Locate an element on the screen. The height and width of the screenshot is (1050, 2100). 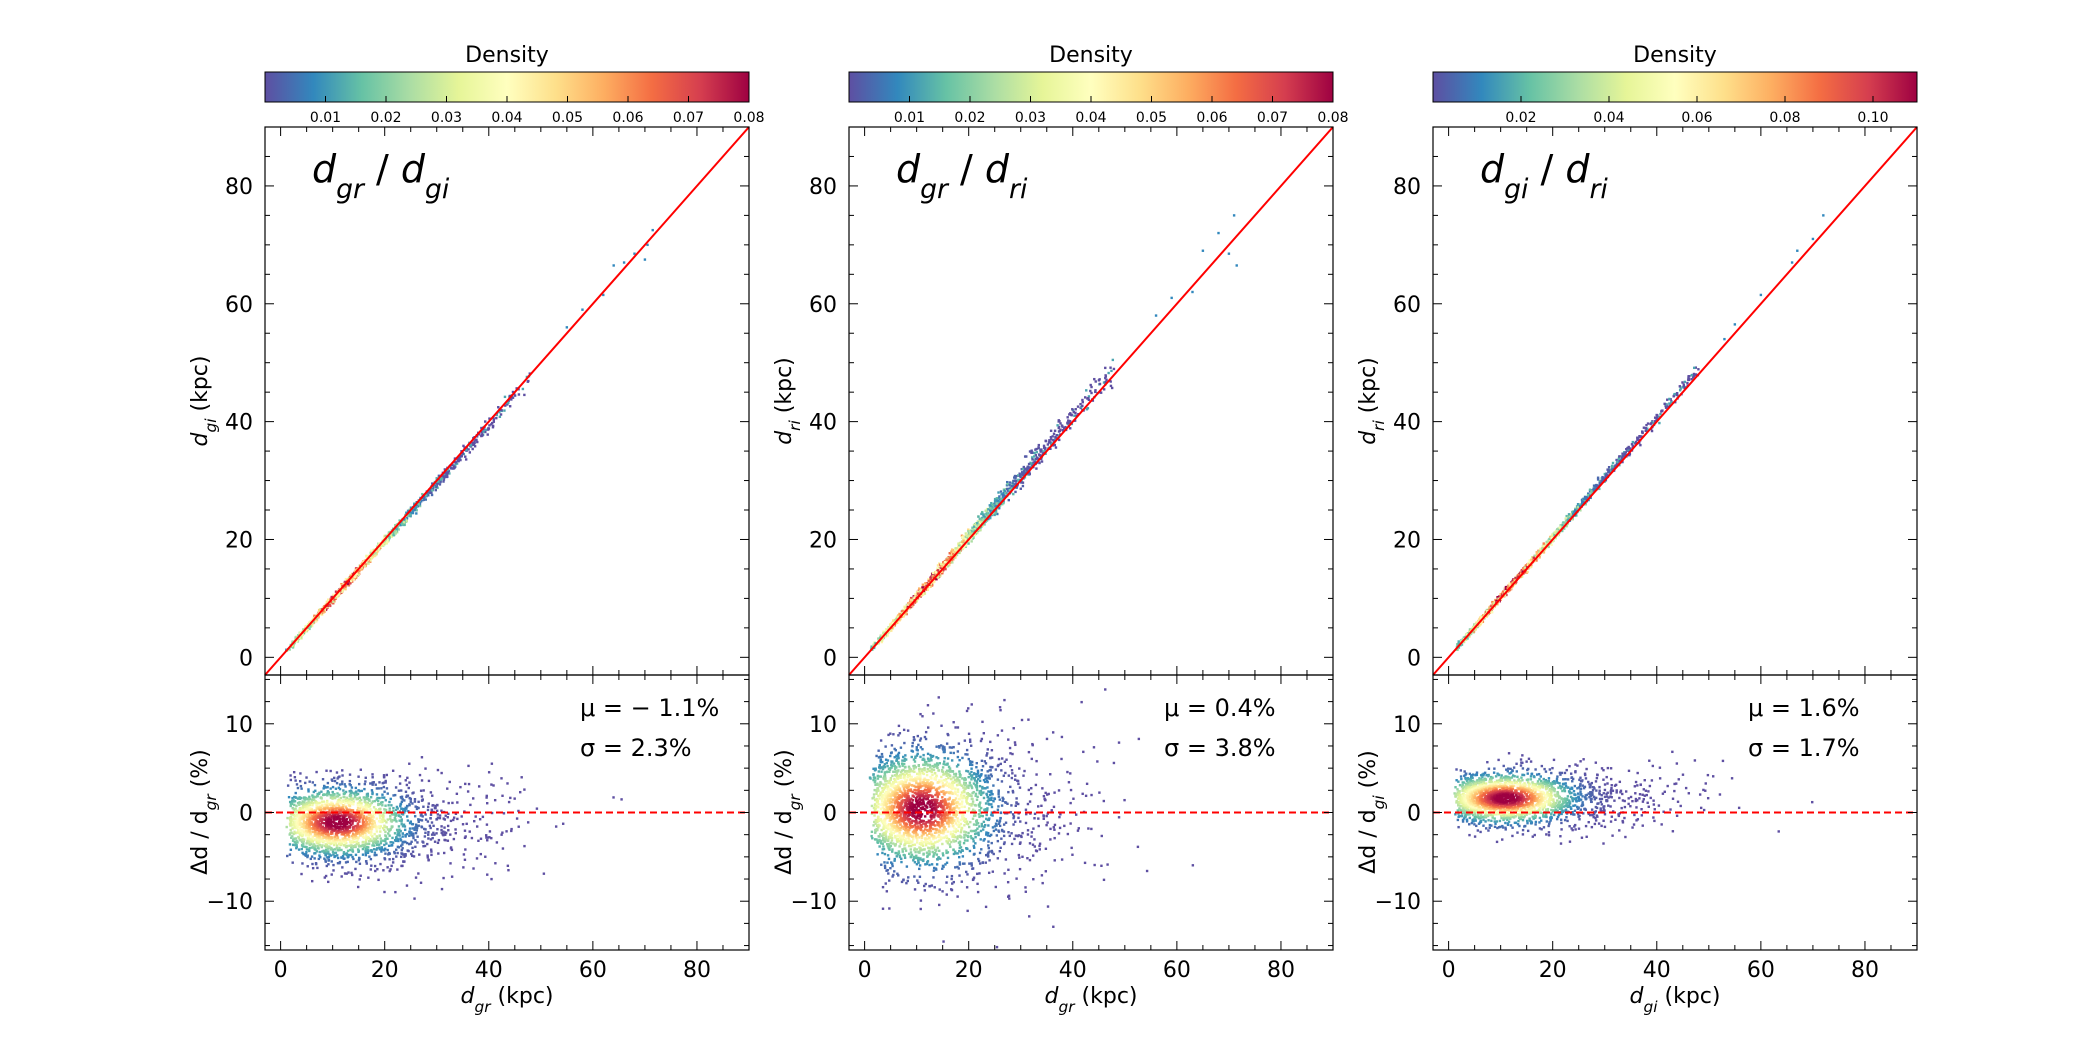
colorbar-tick-label: 0.07 is located at coordinates (1272, 118).